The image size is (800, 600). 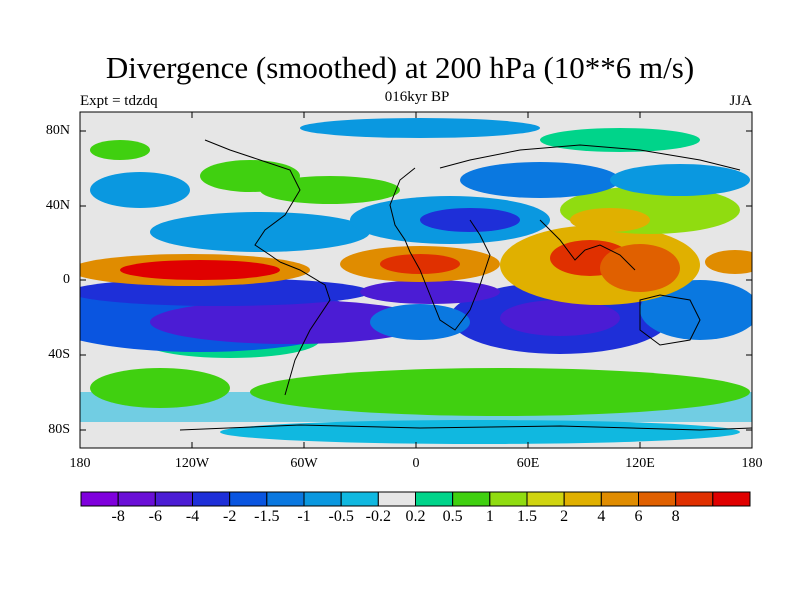 What do you see at coordinates (528, 463) in the screenshot?
I see `lon-tick-label: 60E` at bounding box center [528, 463].